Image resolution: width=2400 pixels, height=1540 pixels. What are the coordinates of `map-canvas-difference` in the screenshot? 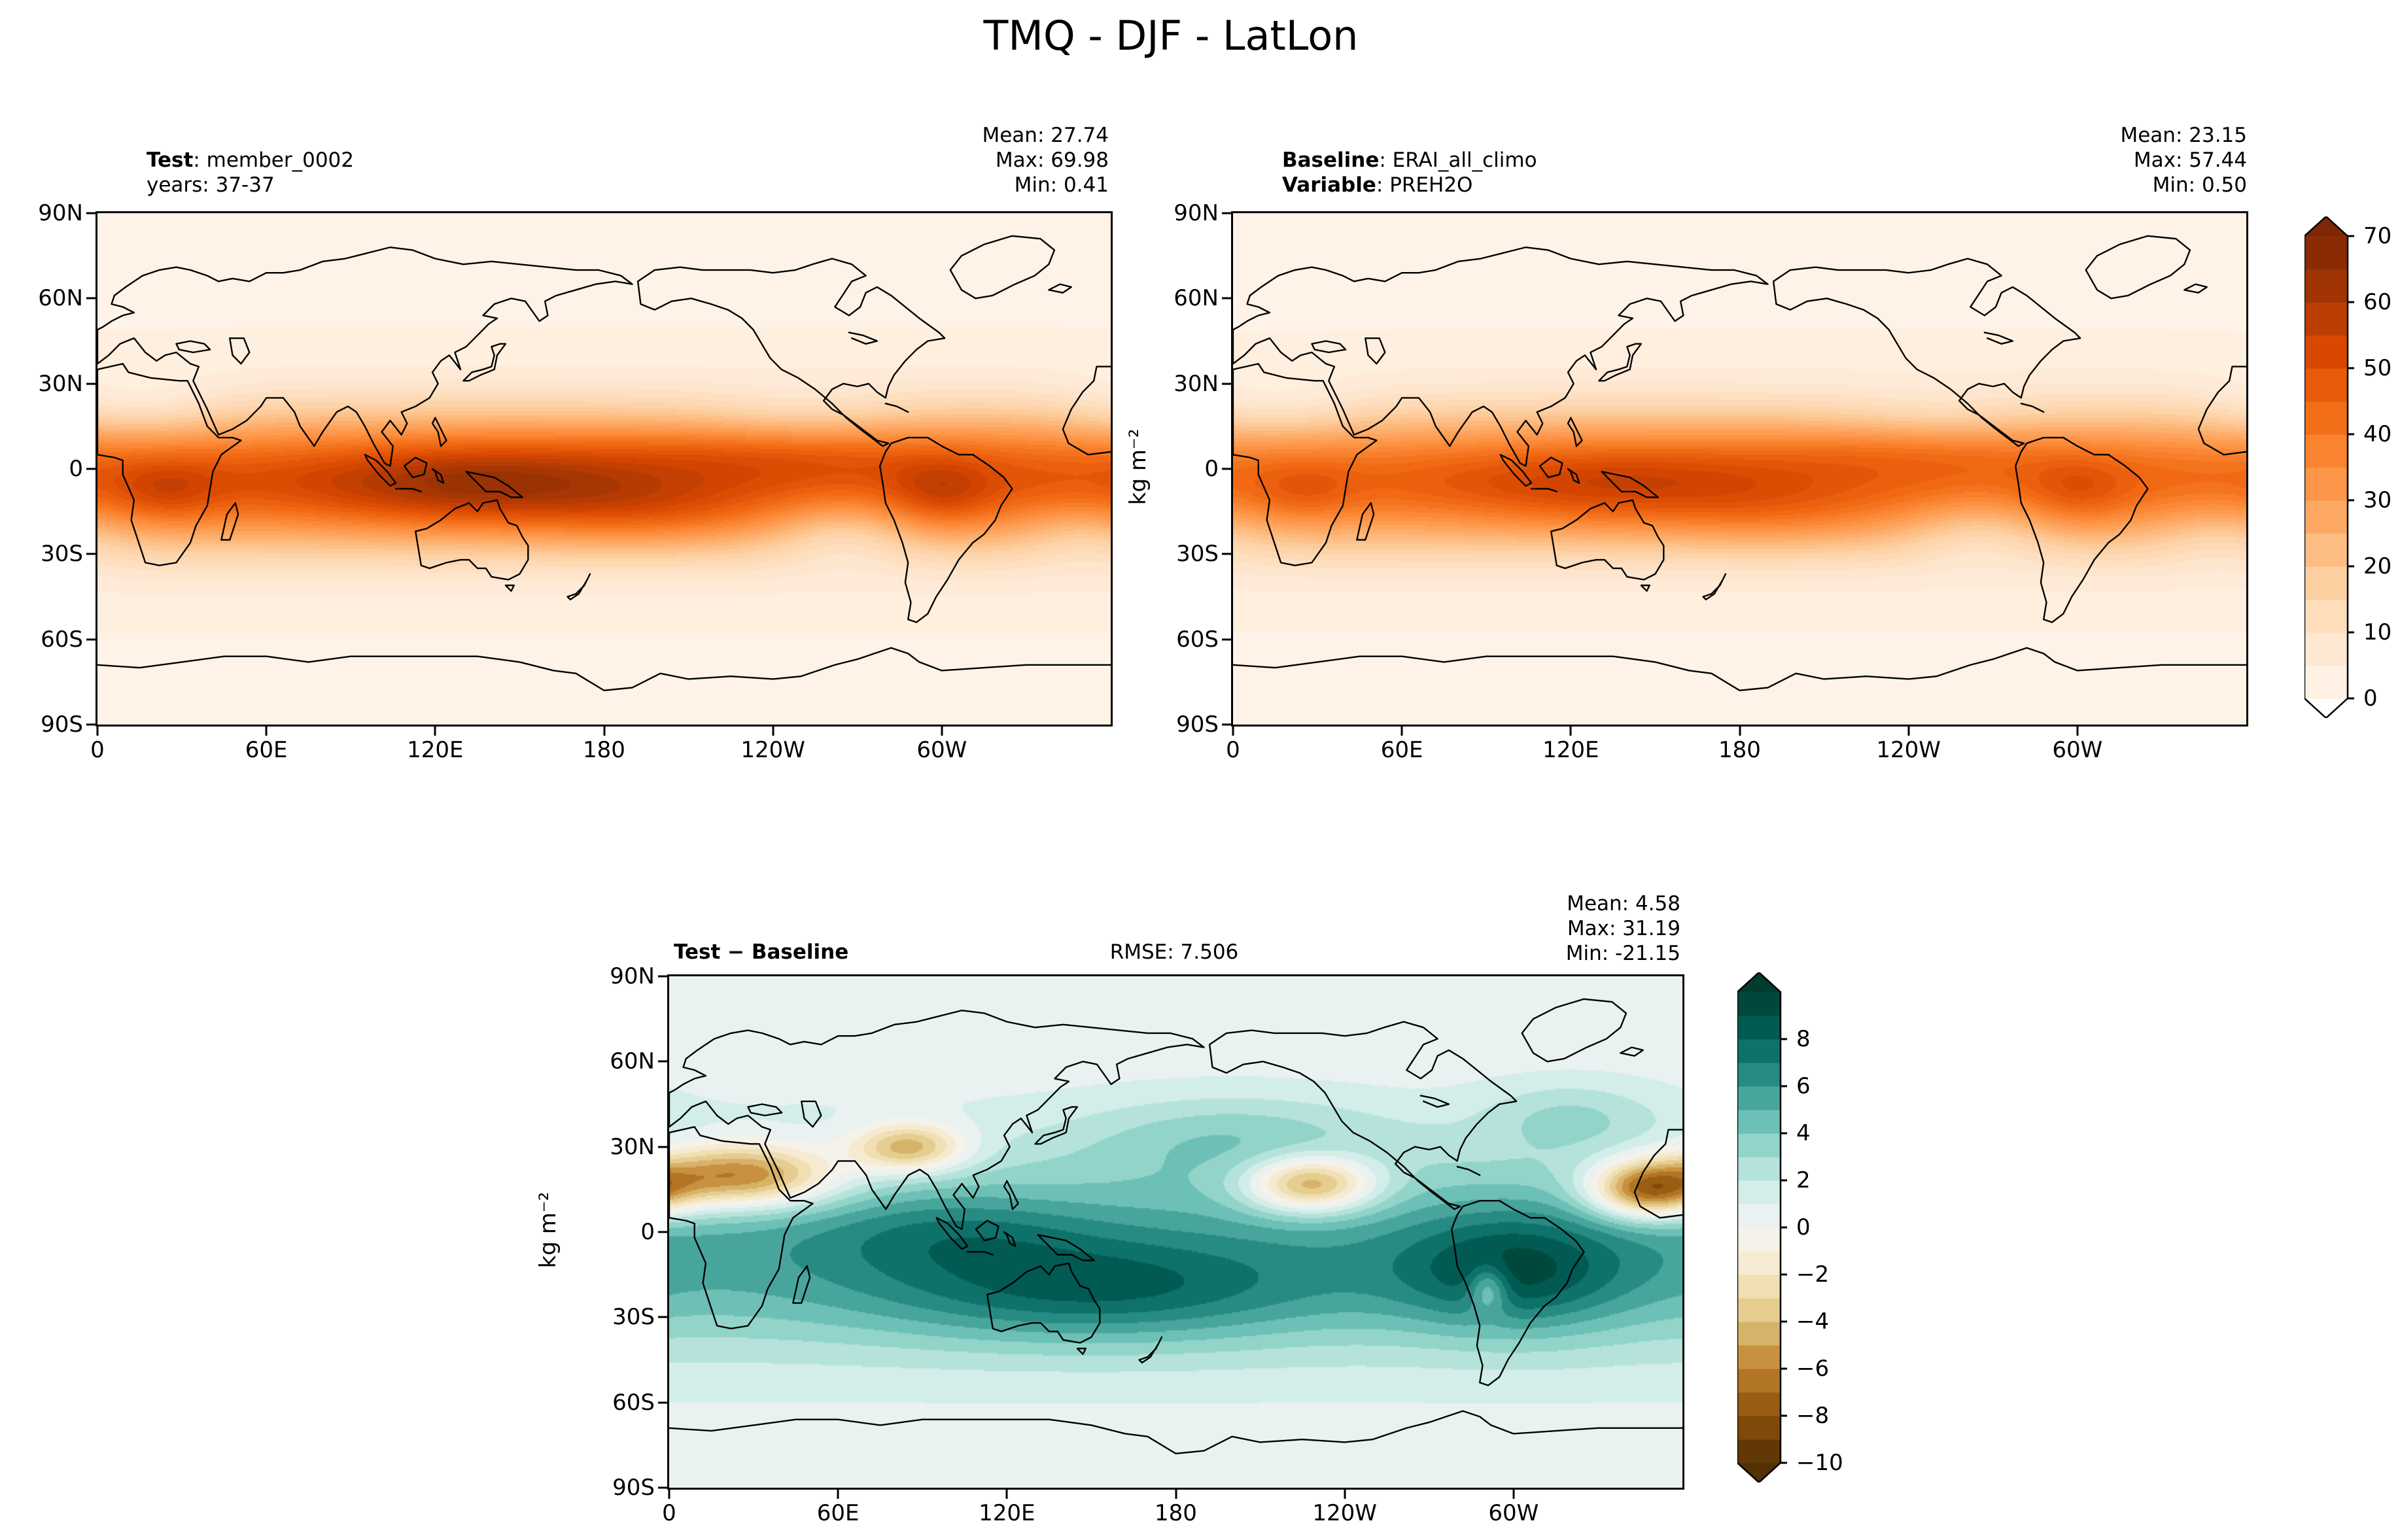 It's located at (1175, 1232).